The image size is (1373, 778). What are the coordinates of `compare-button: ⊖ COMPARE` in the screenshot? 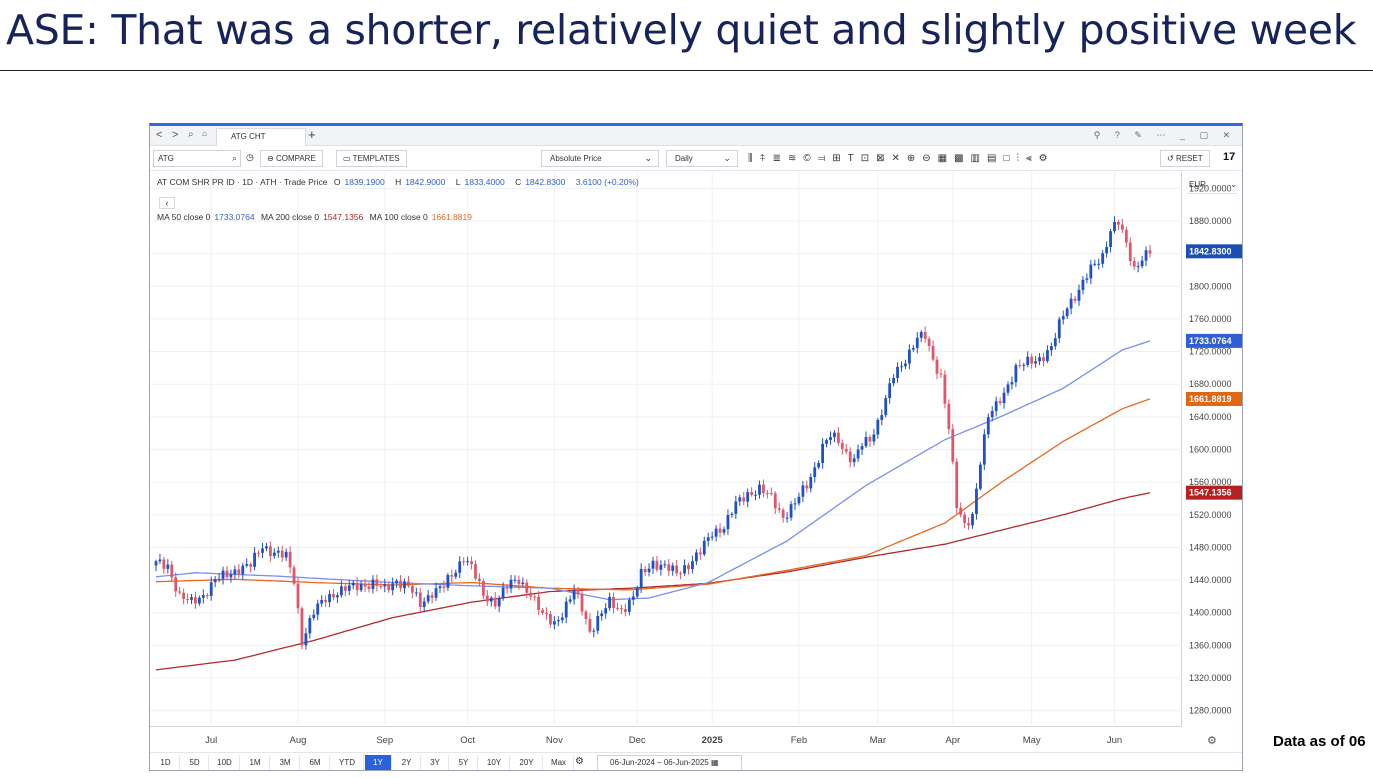 It's located at (291, 158).